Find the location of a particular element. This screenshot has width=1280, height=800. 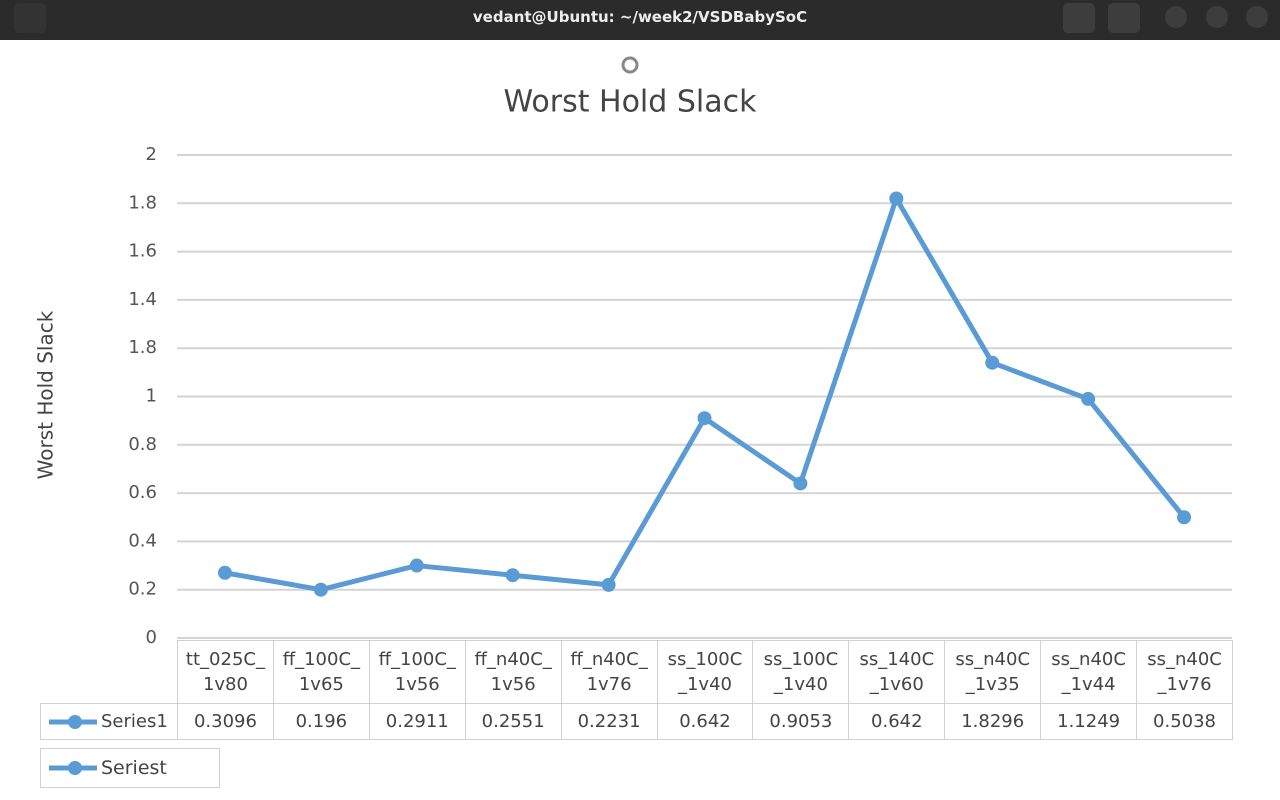

row-label: Series1 is located at coordinates (134, 721).